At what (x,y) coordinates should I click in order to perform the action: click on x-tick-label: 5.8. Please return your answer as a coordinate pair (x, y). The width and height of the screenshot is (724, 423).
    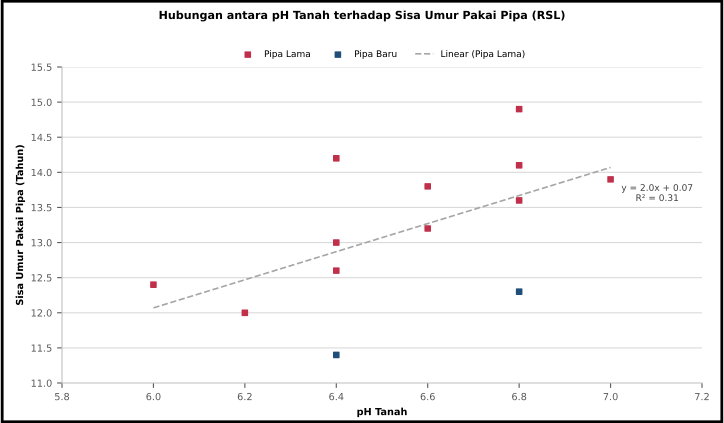
    Looking at the image, I should click on (62, 396).